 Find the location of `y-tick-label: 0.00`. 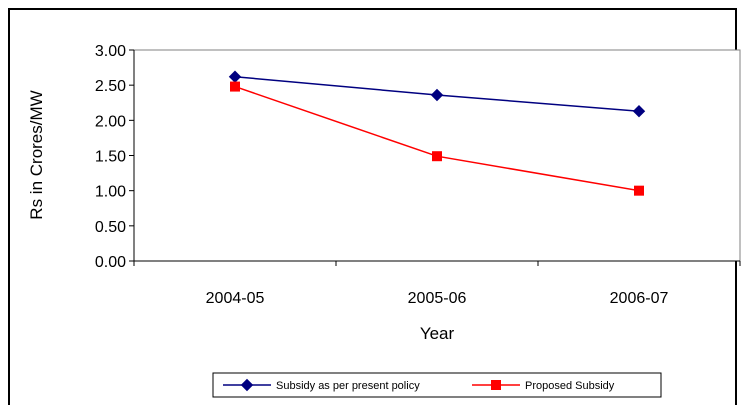

y-tick-label: 0.00 is located at coordinates (110, 262).